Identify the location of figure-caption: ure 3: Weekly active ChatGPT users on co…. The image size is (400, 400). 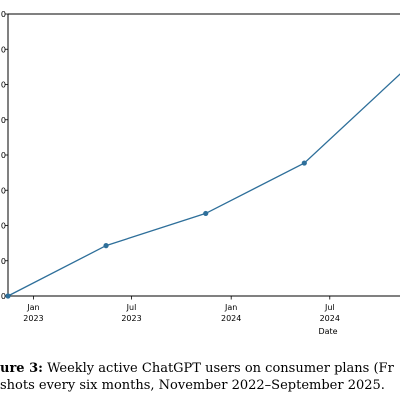
(200, 380).